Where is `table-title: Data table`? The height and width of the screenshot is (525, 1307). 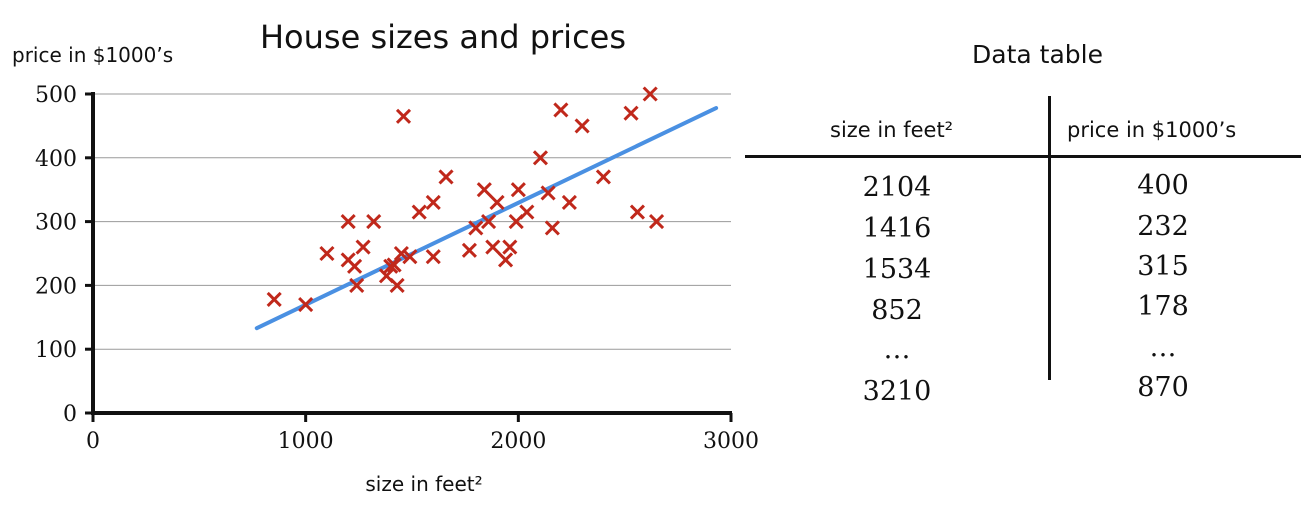
table-title: Data table is located at coordinates (1037, 54).